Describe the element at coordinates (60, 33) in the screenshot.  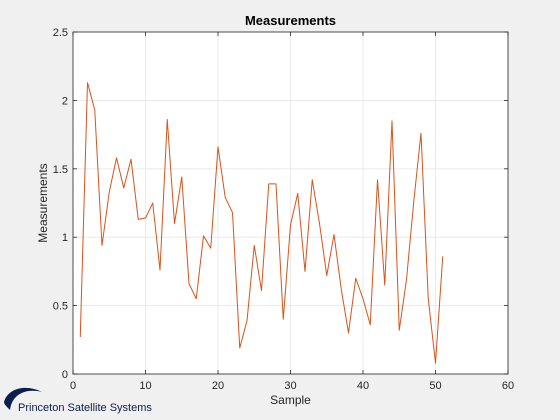
I see `y-tick-label: 2.5` at that location.